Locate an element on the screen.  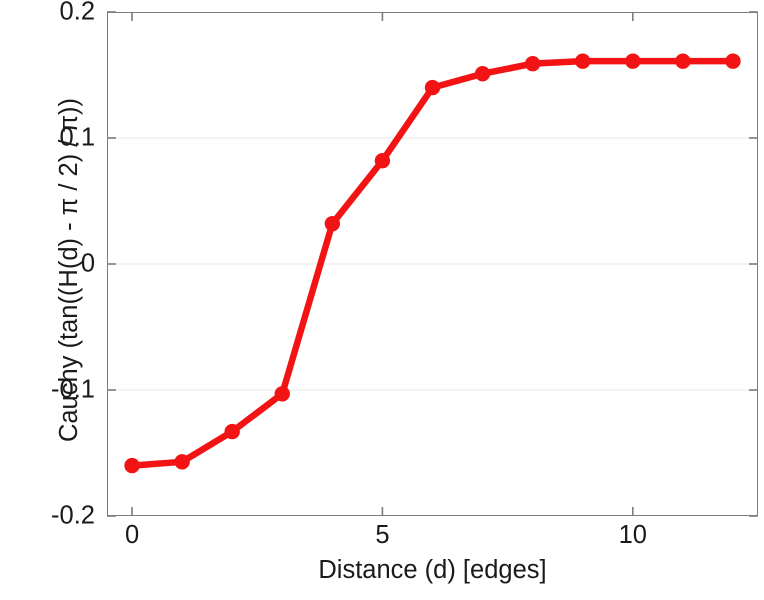
x-tick-label: 5 is located at coordinates (382, 535).